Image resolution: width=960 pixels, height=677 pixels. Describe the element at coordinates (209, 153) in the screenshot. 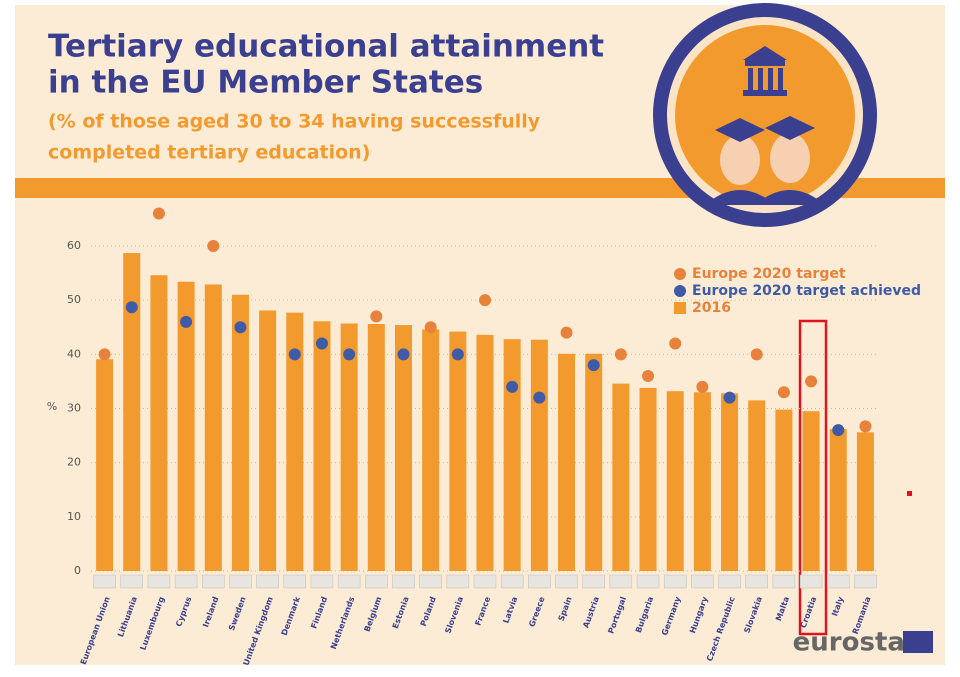

I see `subtitle: completed tertiary education)` at that location.